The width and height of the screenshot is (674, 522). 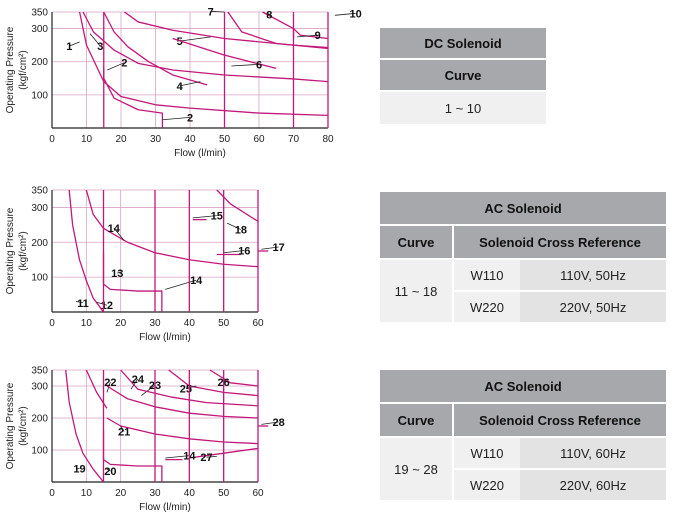 I want to click on ac50-x-tick-label: 50, so click(x=224, y=323).